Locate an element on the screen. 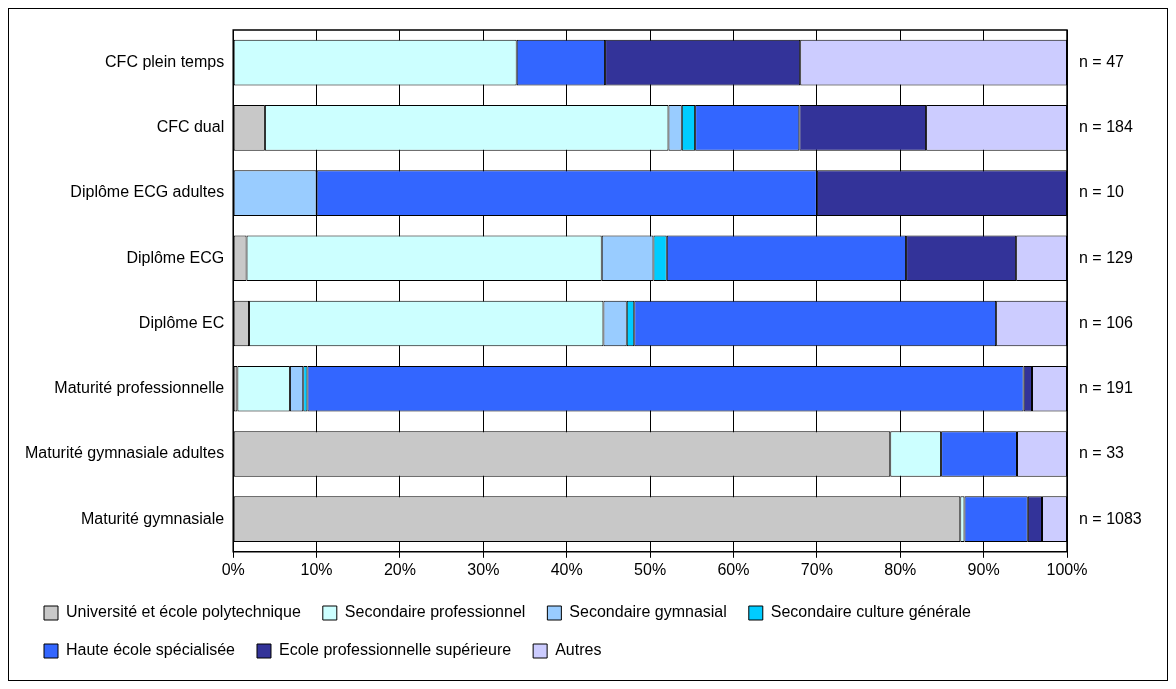 Image resolution: width=1176 pixels, height=689 pixels. legend-label: Secondaire professionnel is located at coordinates (435, 612).